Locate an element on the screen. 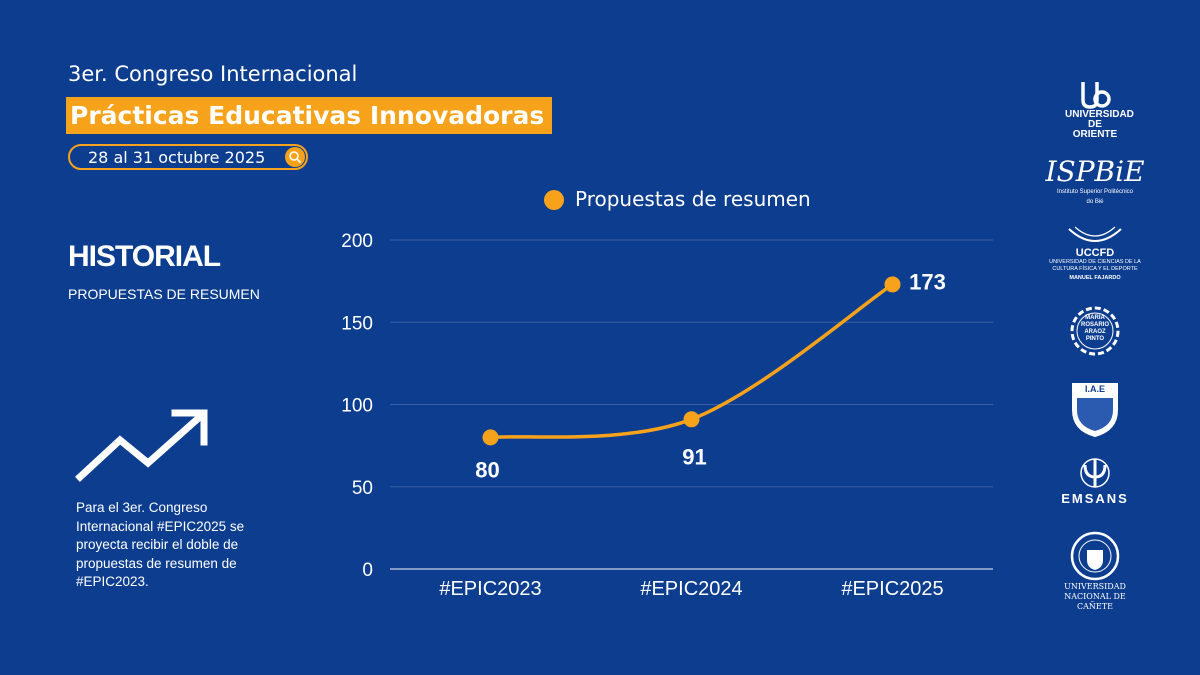  uo-mark is located at coordinates (1096, 95).